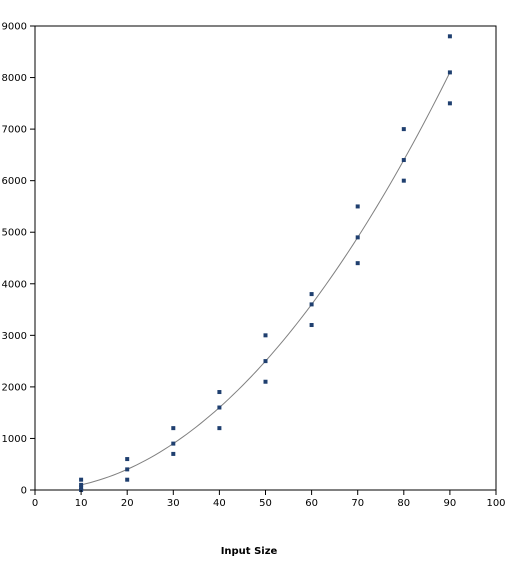 This screenshot has height=586, width=518. What do you see at coordinates (14, 181) in the screenshot?
I see `y-tick-label-6000: 6000` at bounding box center [14, 181].